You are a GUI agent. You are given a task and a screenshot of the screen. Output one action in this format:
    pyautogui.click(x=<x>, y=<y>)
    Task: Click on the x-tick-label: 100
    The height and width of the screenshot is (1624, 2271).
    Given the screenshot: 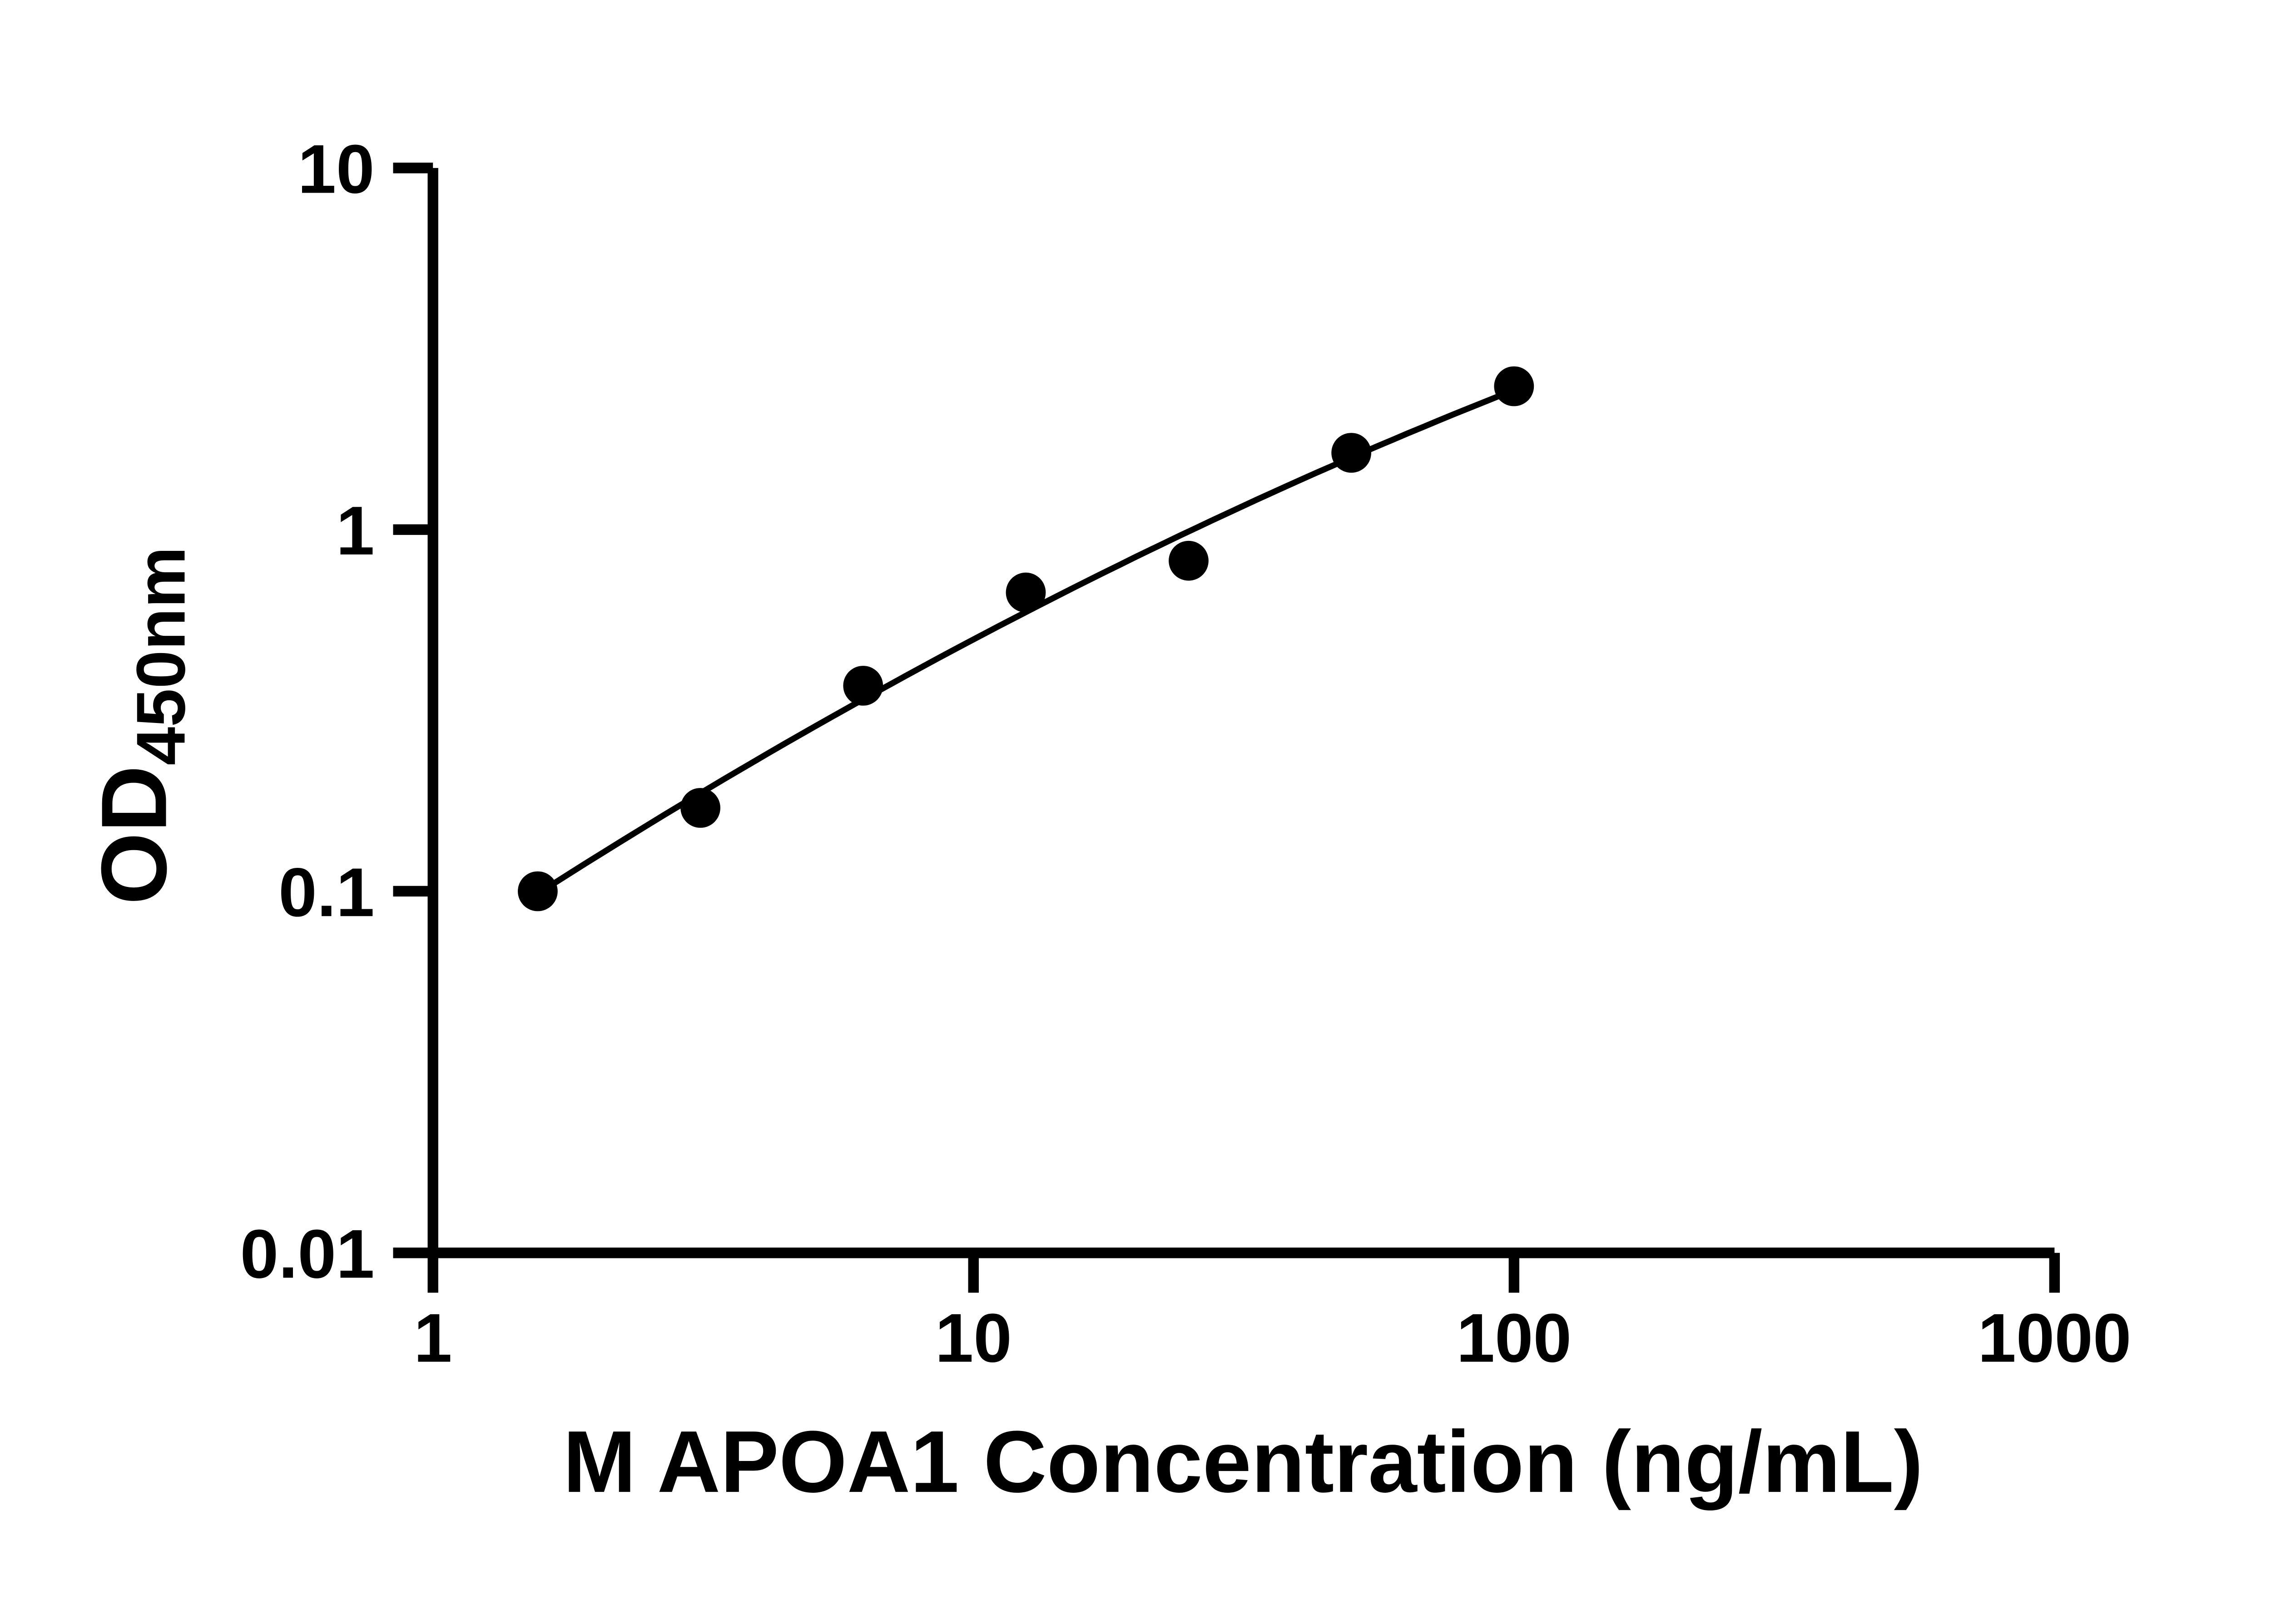 What is the action you would take?
    pyautogui.click(x=1514, y=1338)
    